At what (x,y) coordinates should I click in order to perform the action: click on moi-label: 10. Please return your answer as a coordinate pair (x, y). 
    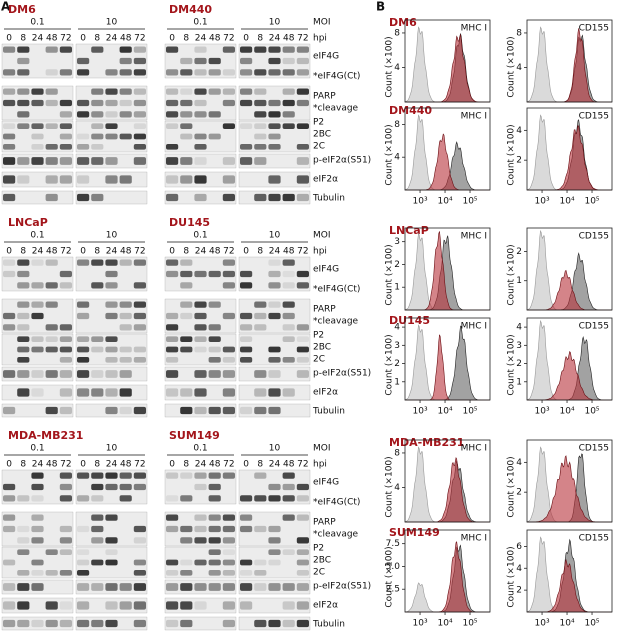
    Looking at the image, I should click on (112, 449).